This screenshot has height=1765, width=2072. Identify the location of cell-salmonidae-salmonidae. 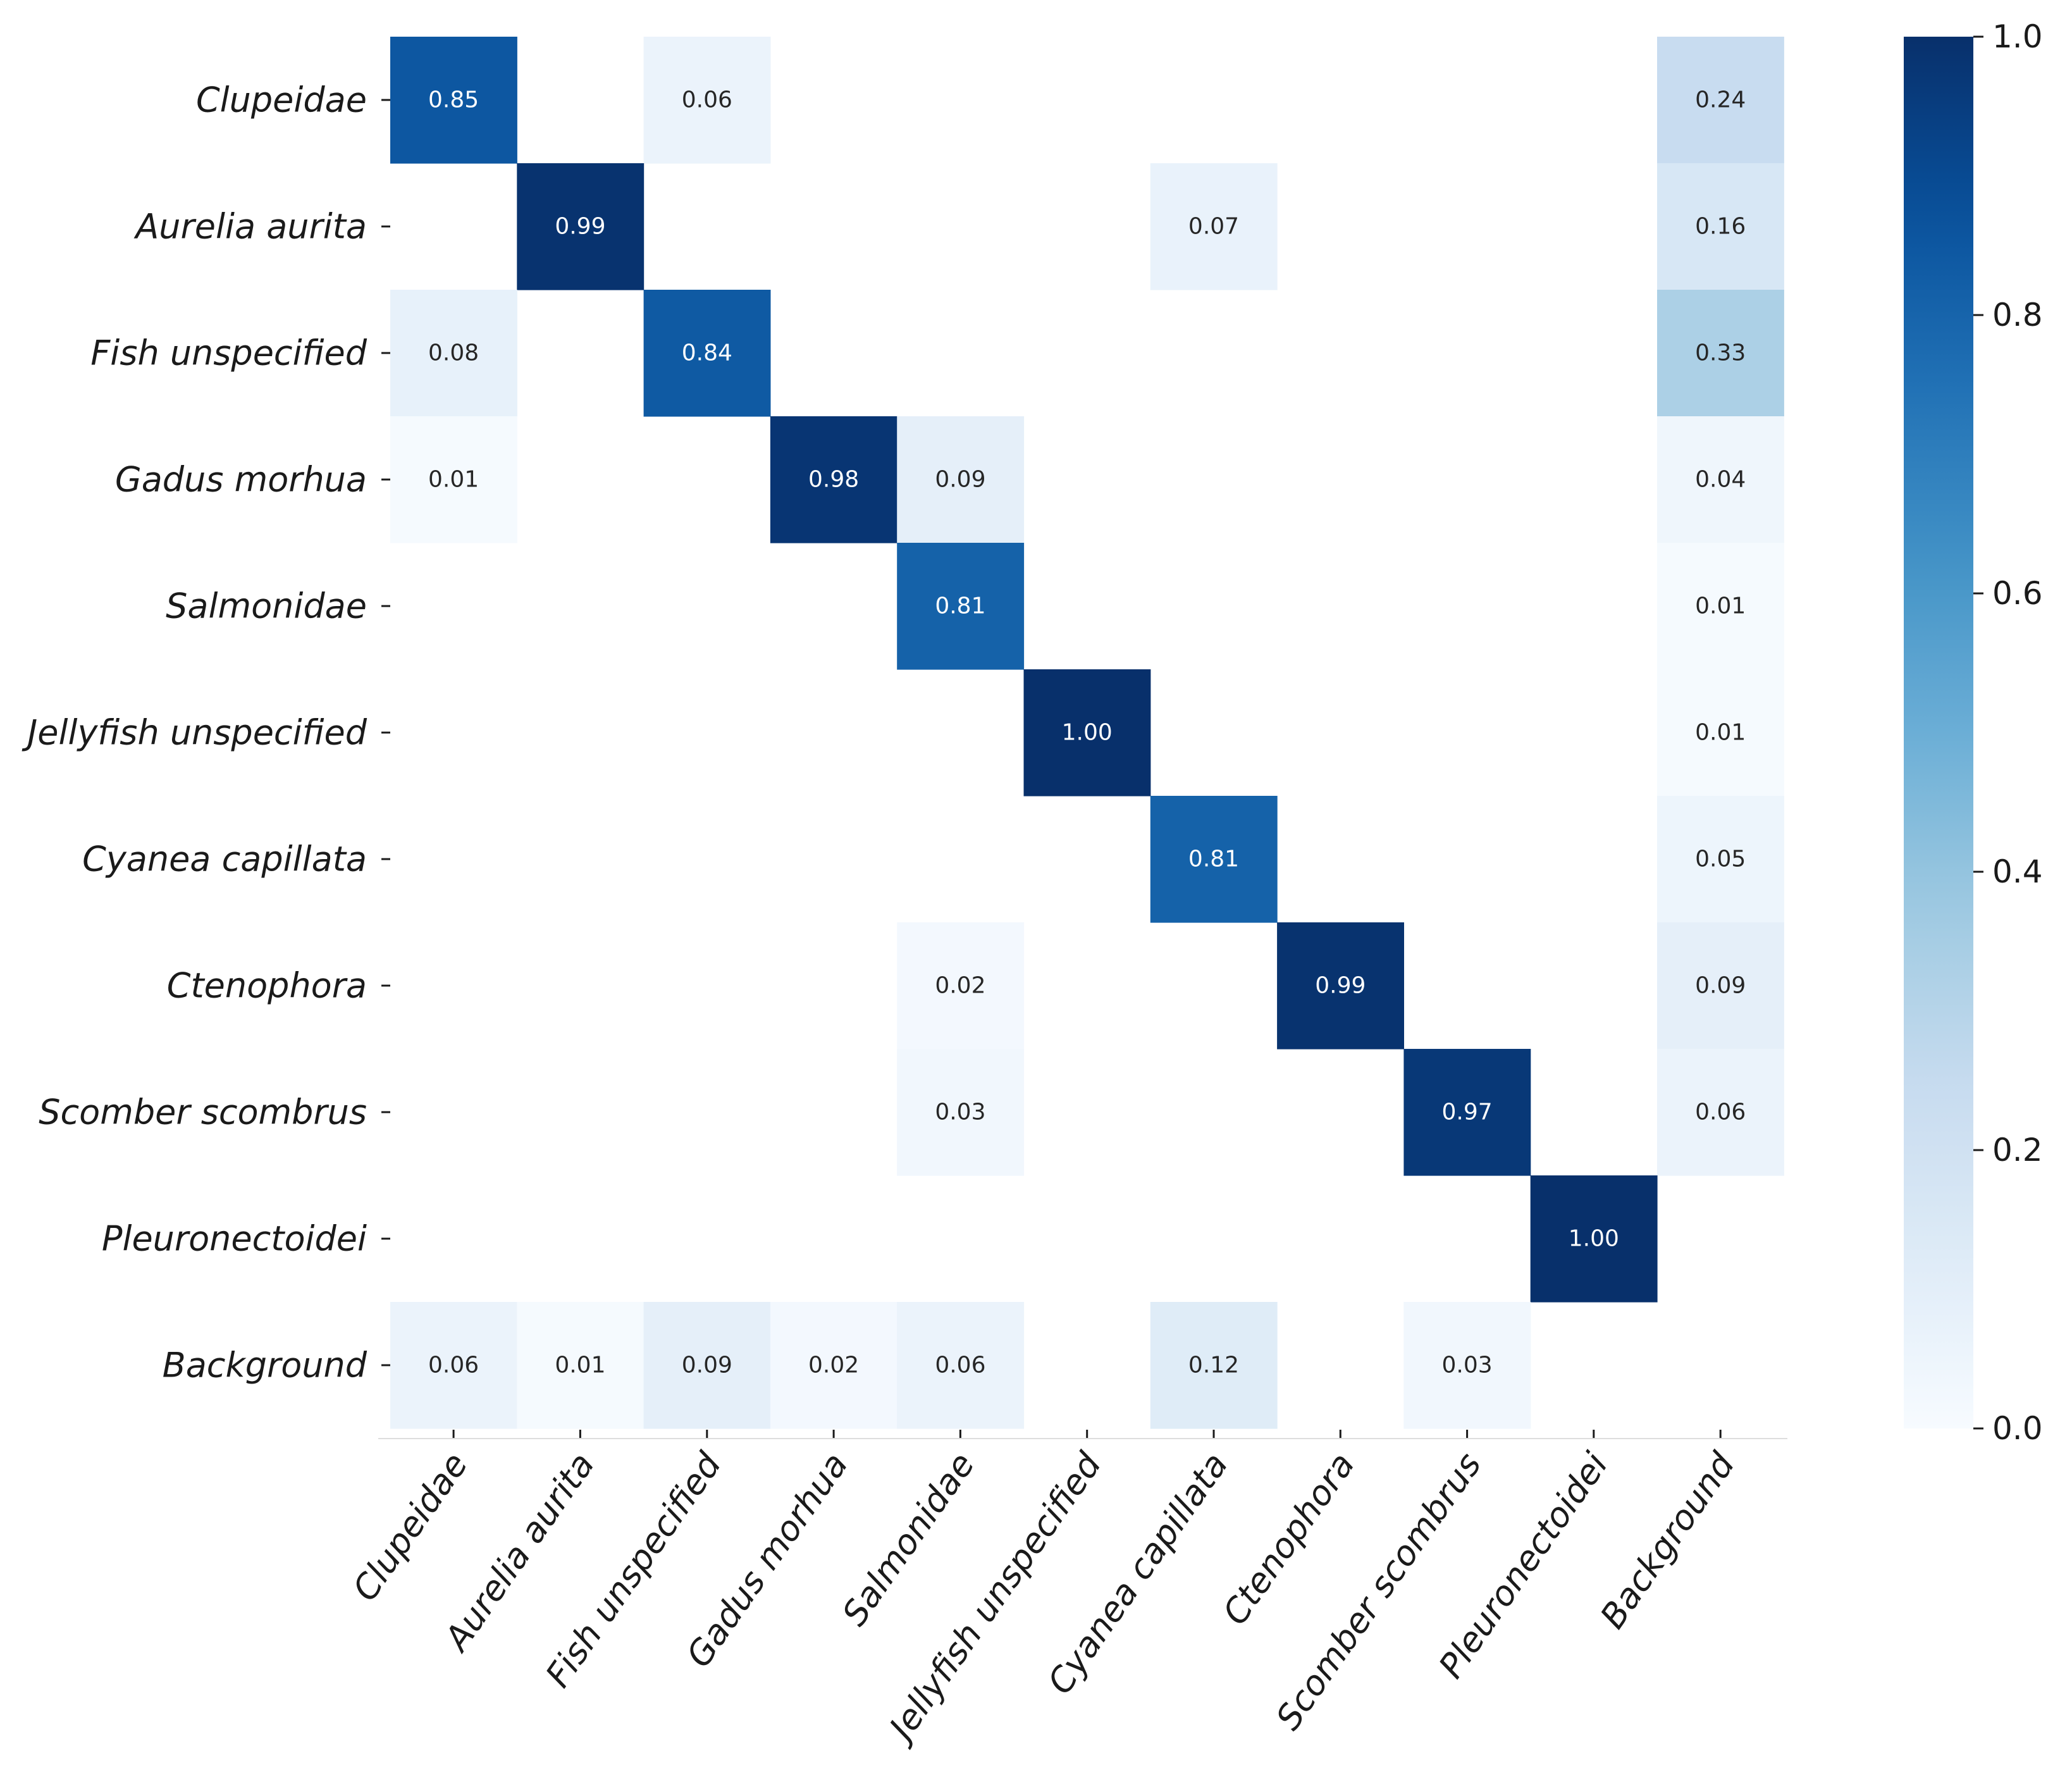
(961, 606).